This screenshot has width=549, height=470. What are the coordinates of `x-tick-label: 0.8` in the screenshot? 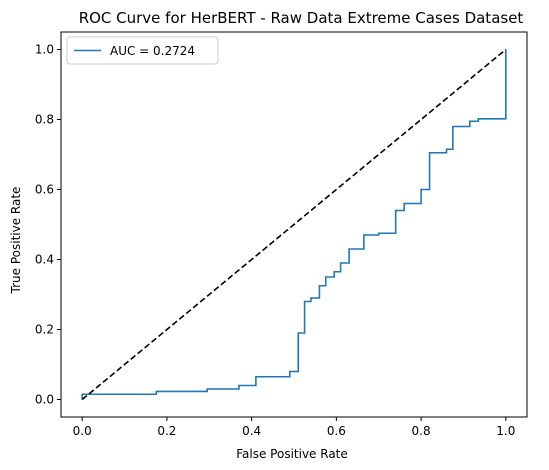 It's located at (421, 431).